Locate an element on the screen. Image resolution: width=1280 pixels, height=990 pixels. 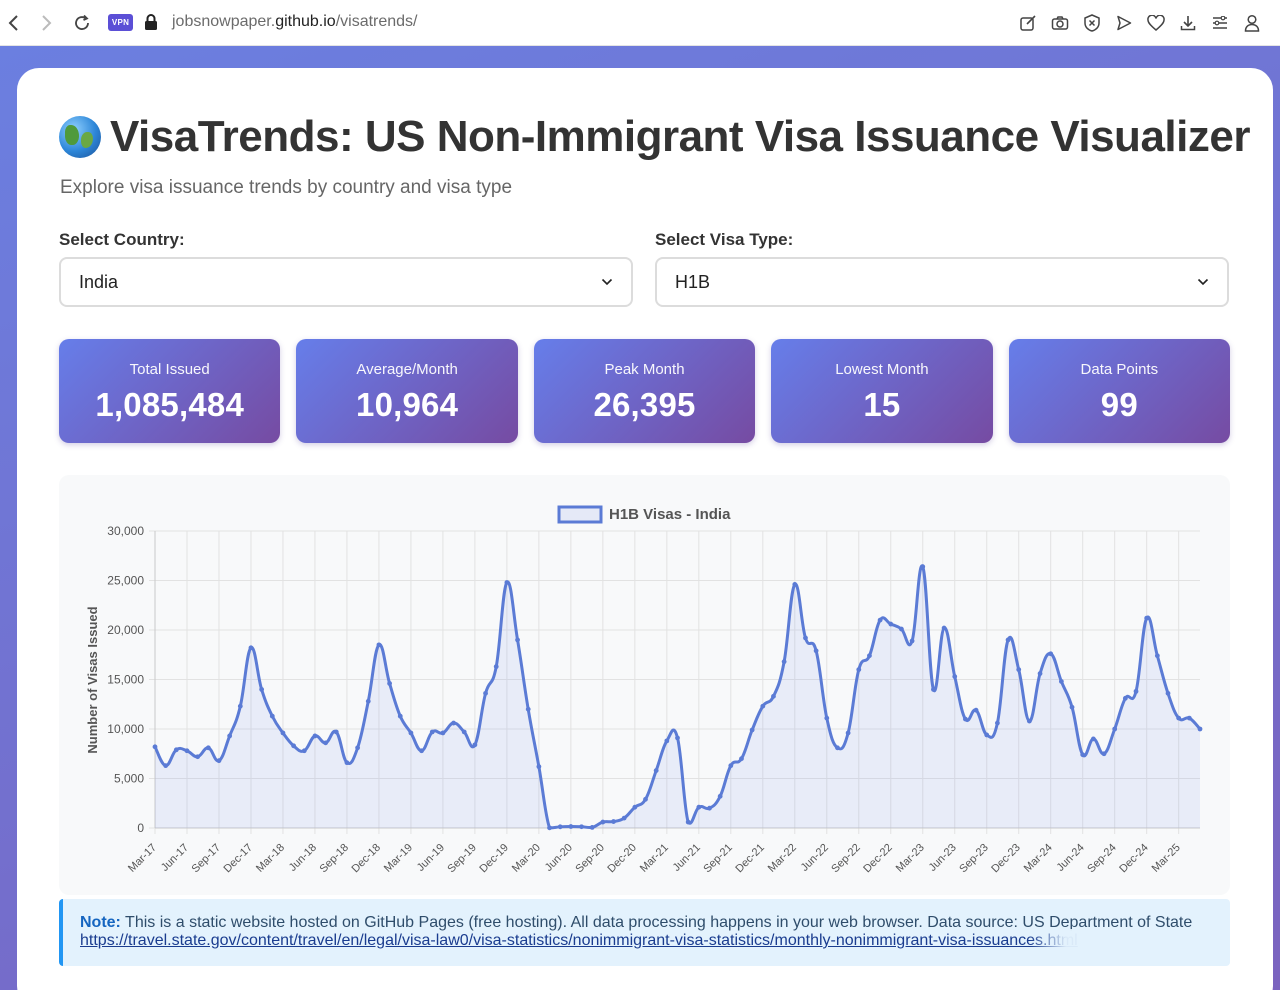
heart-icon is located at coordinates (1155, 23).